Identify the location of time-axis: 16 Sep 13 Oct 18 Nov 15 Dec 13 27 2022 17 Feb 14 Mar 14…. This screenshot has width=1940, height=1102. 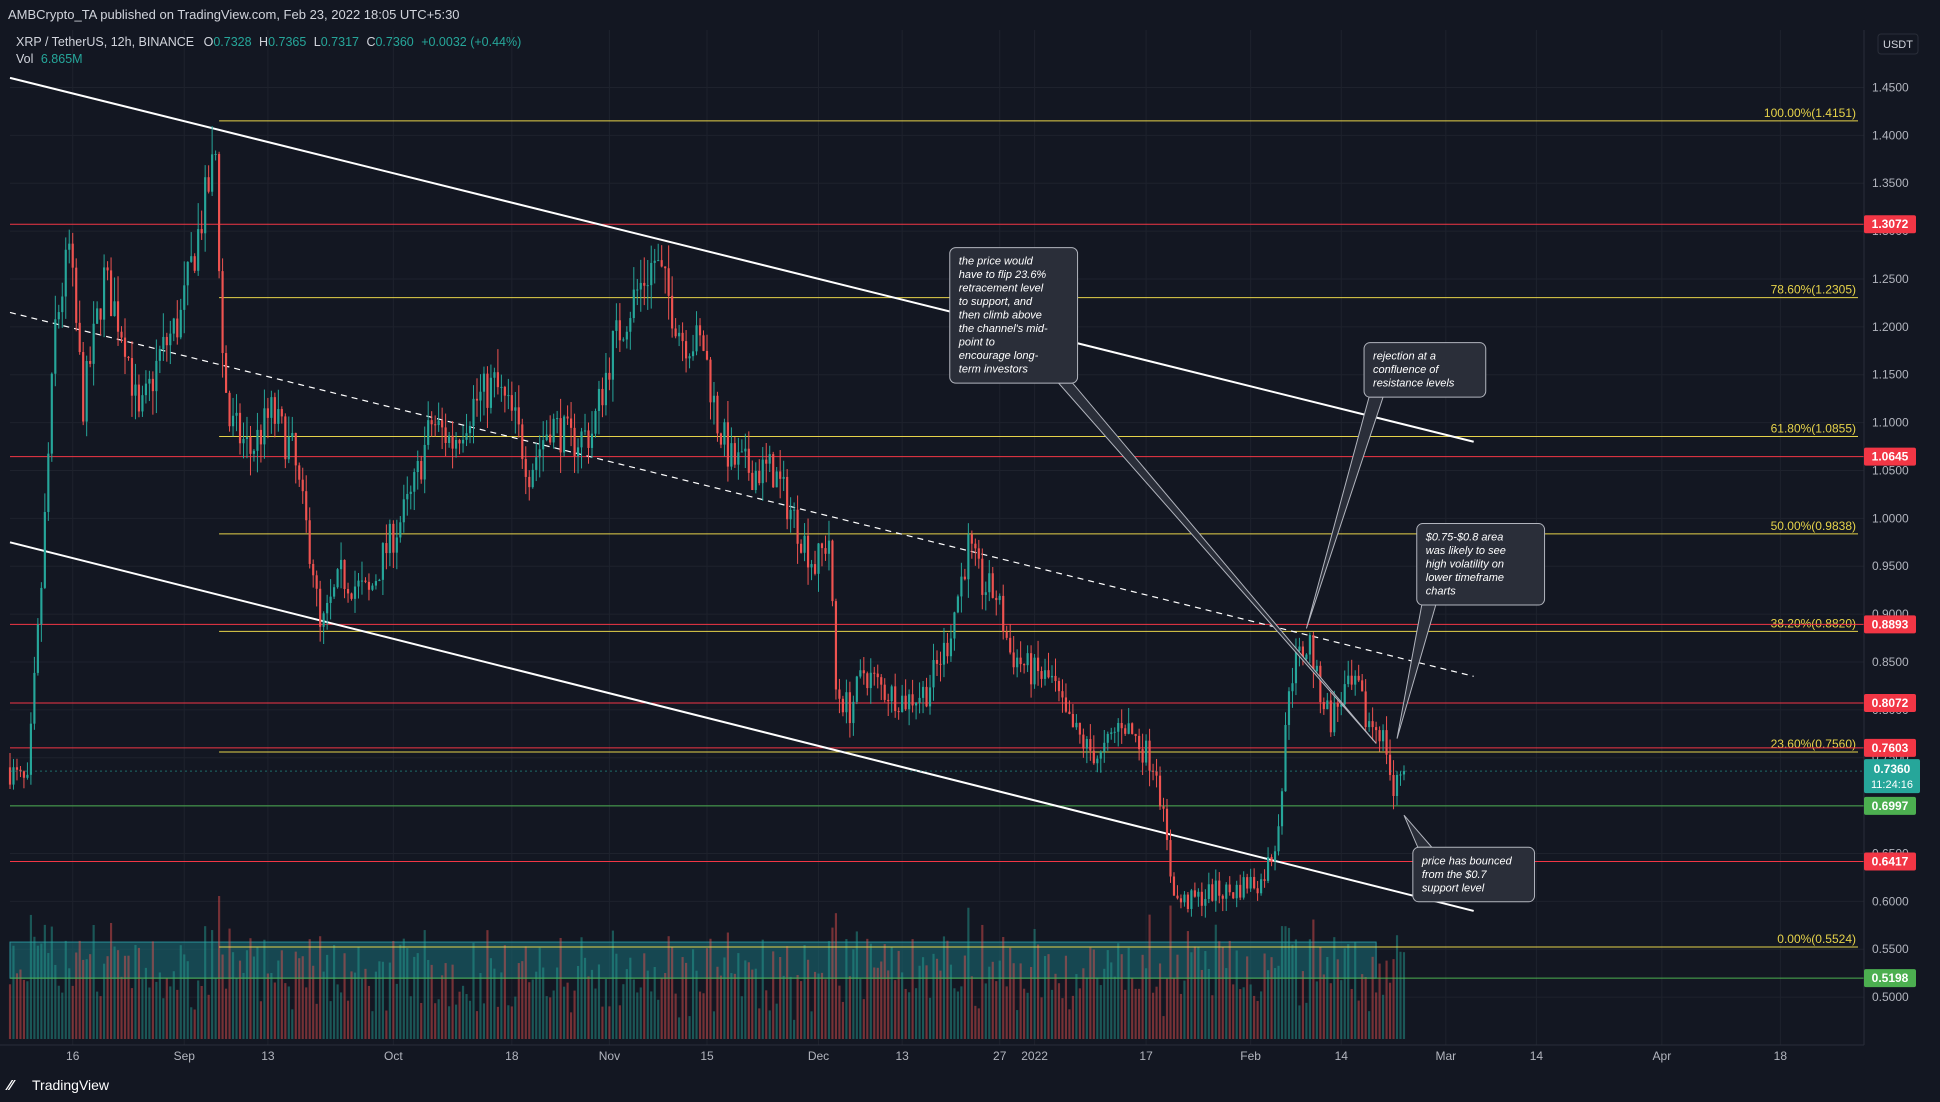
(926, 1056).